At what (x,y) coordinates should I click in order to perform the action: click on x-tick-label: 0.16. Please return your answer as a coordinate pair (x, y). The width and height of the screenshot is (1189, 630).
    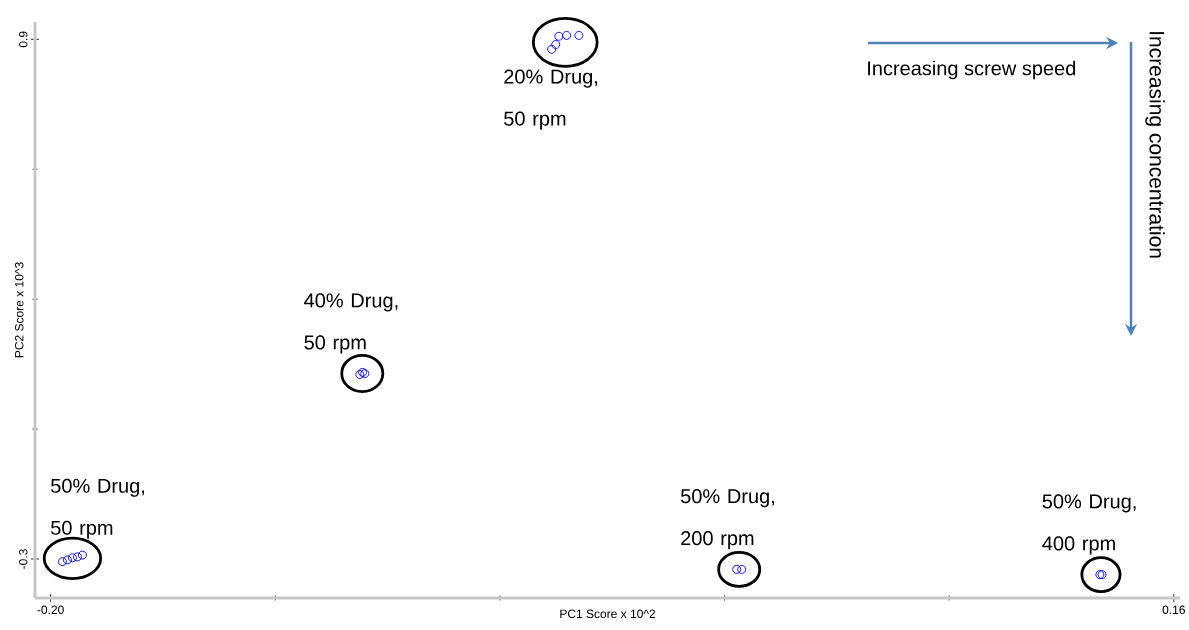
    Looking at the image, I should click on (1173, 610).